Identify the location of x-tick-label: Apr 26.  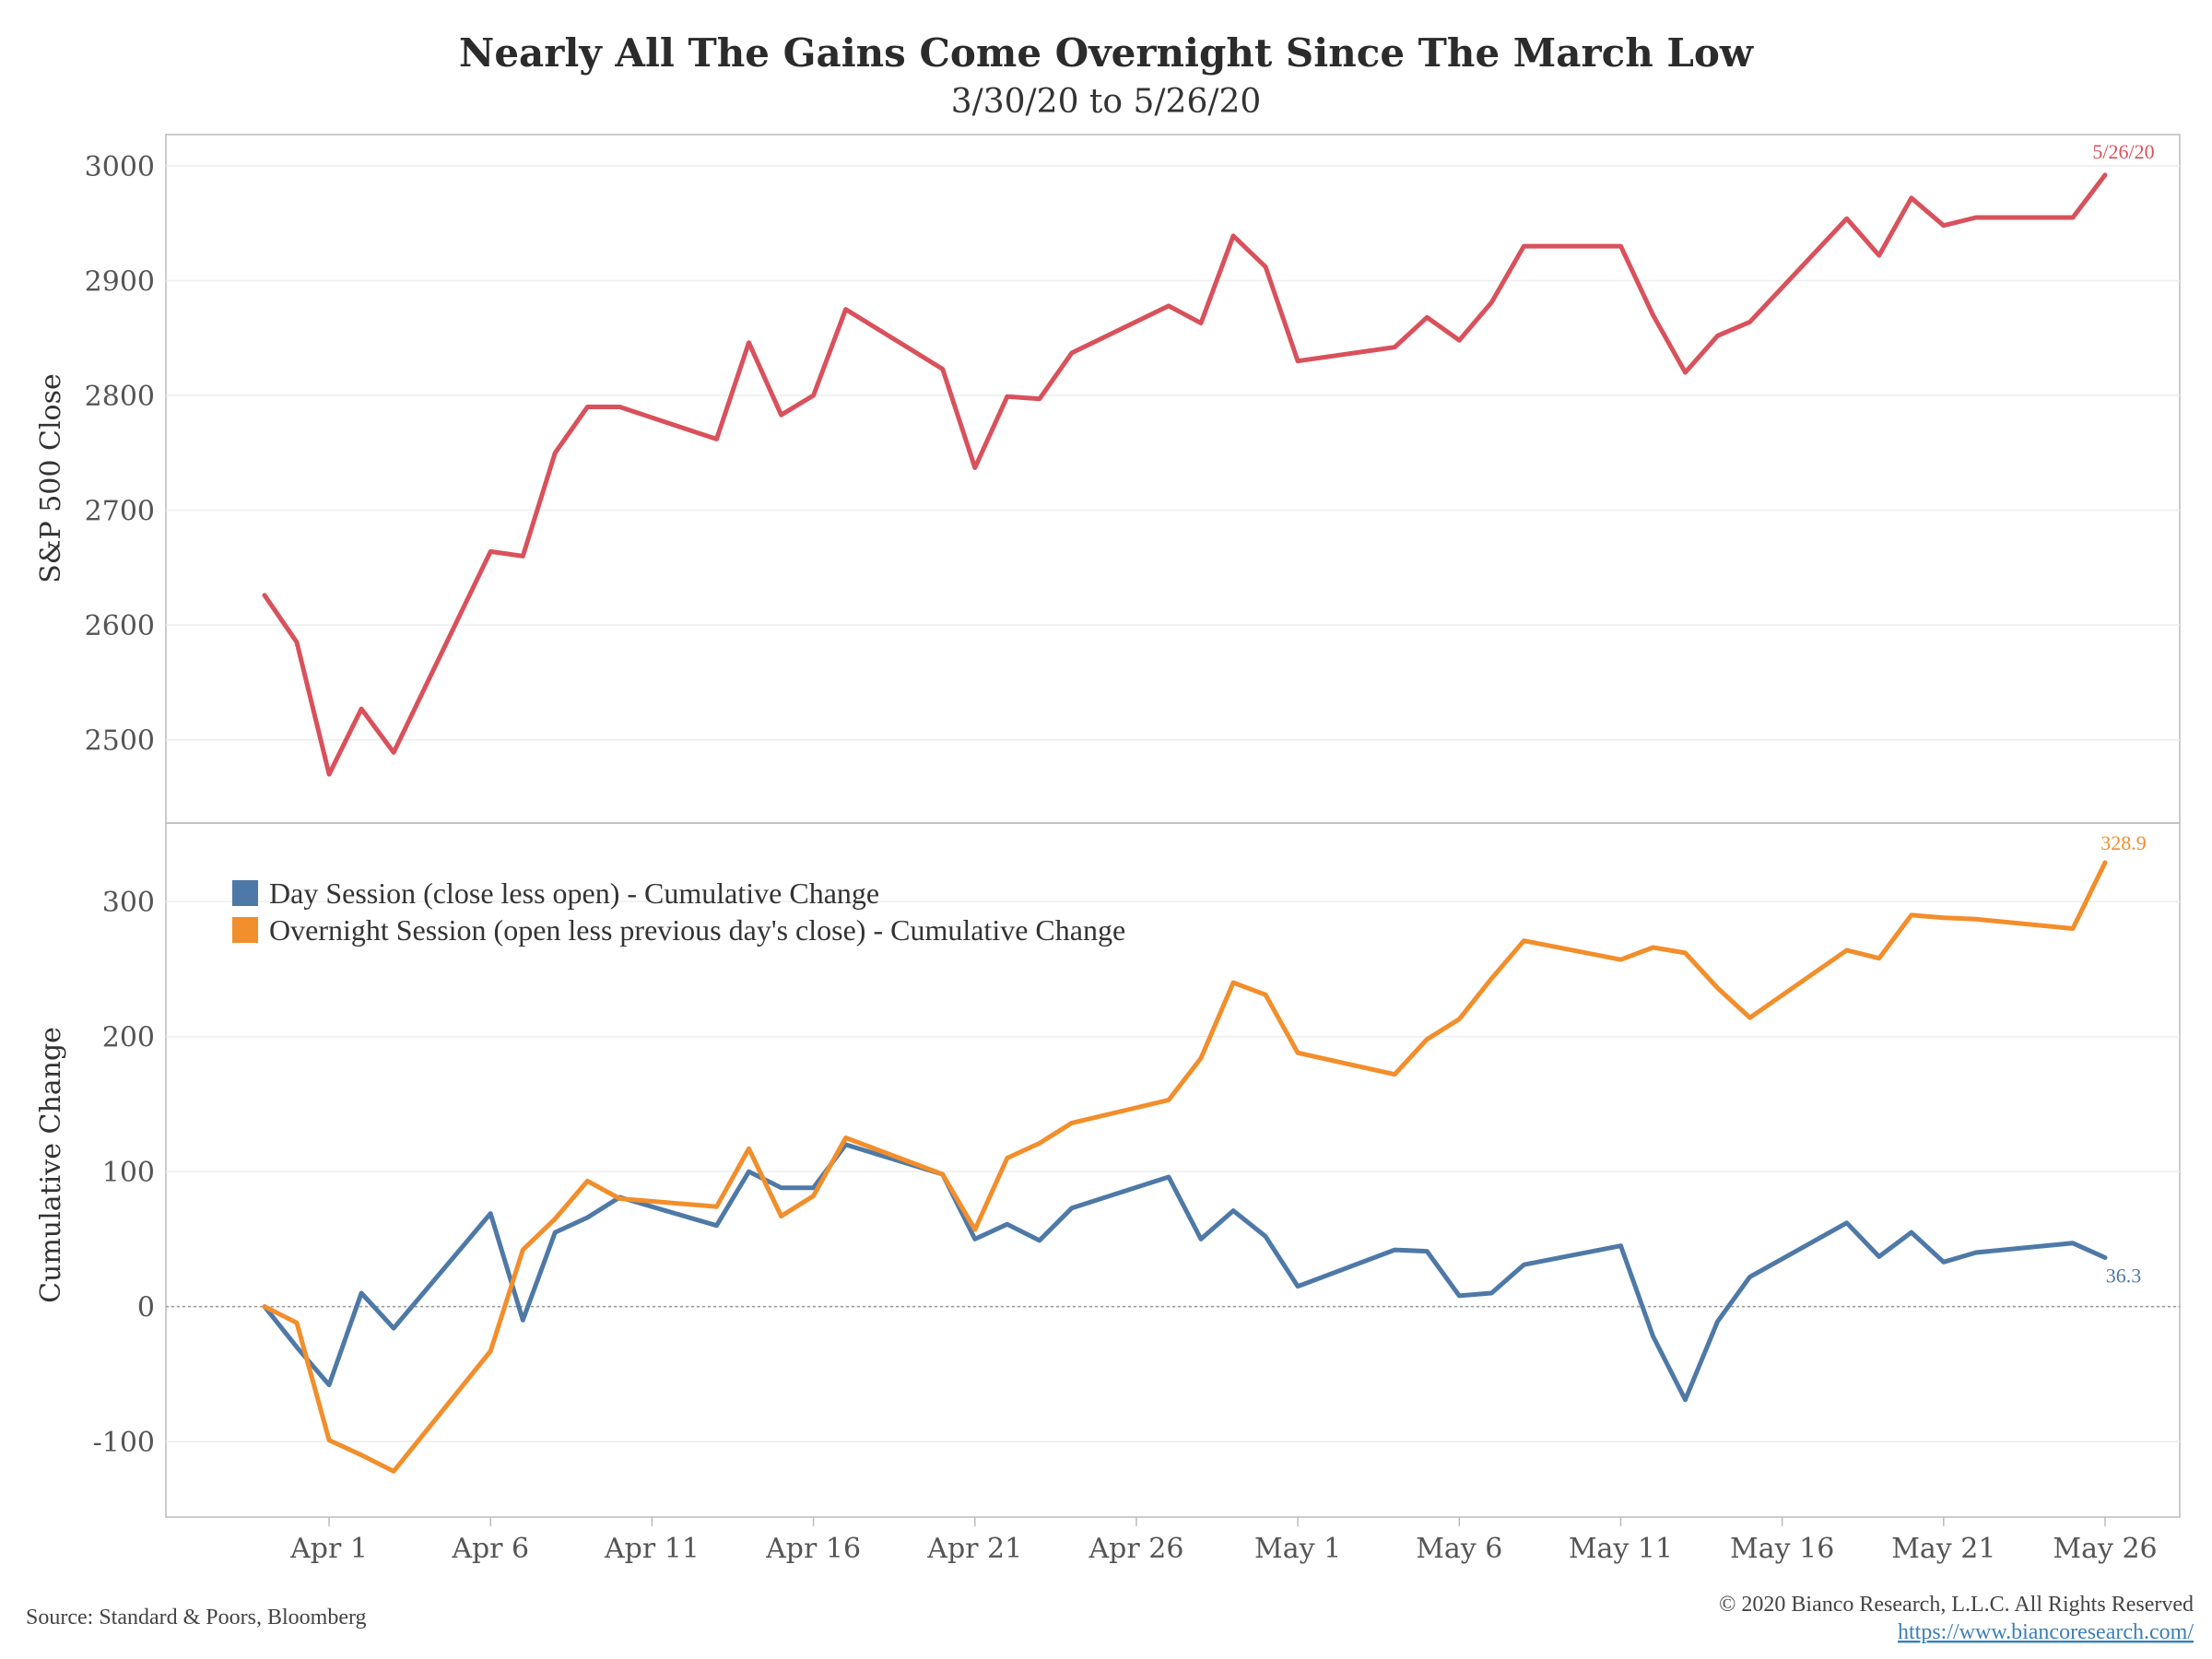
(1135, 1549).